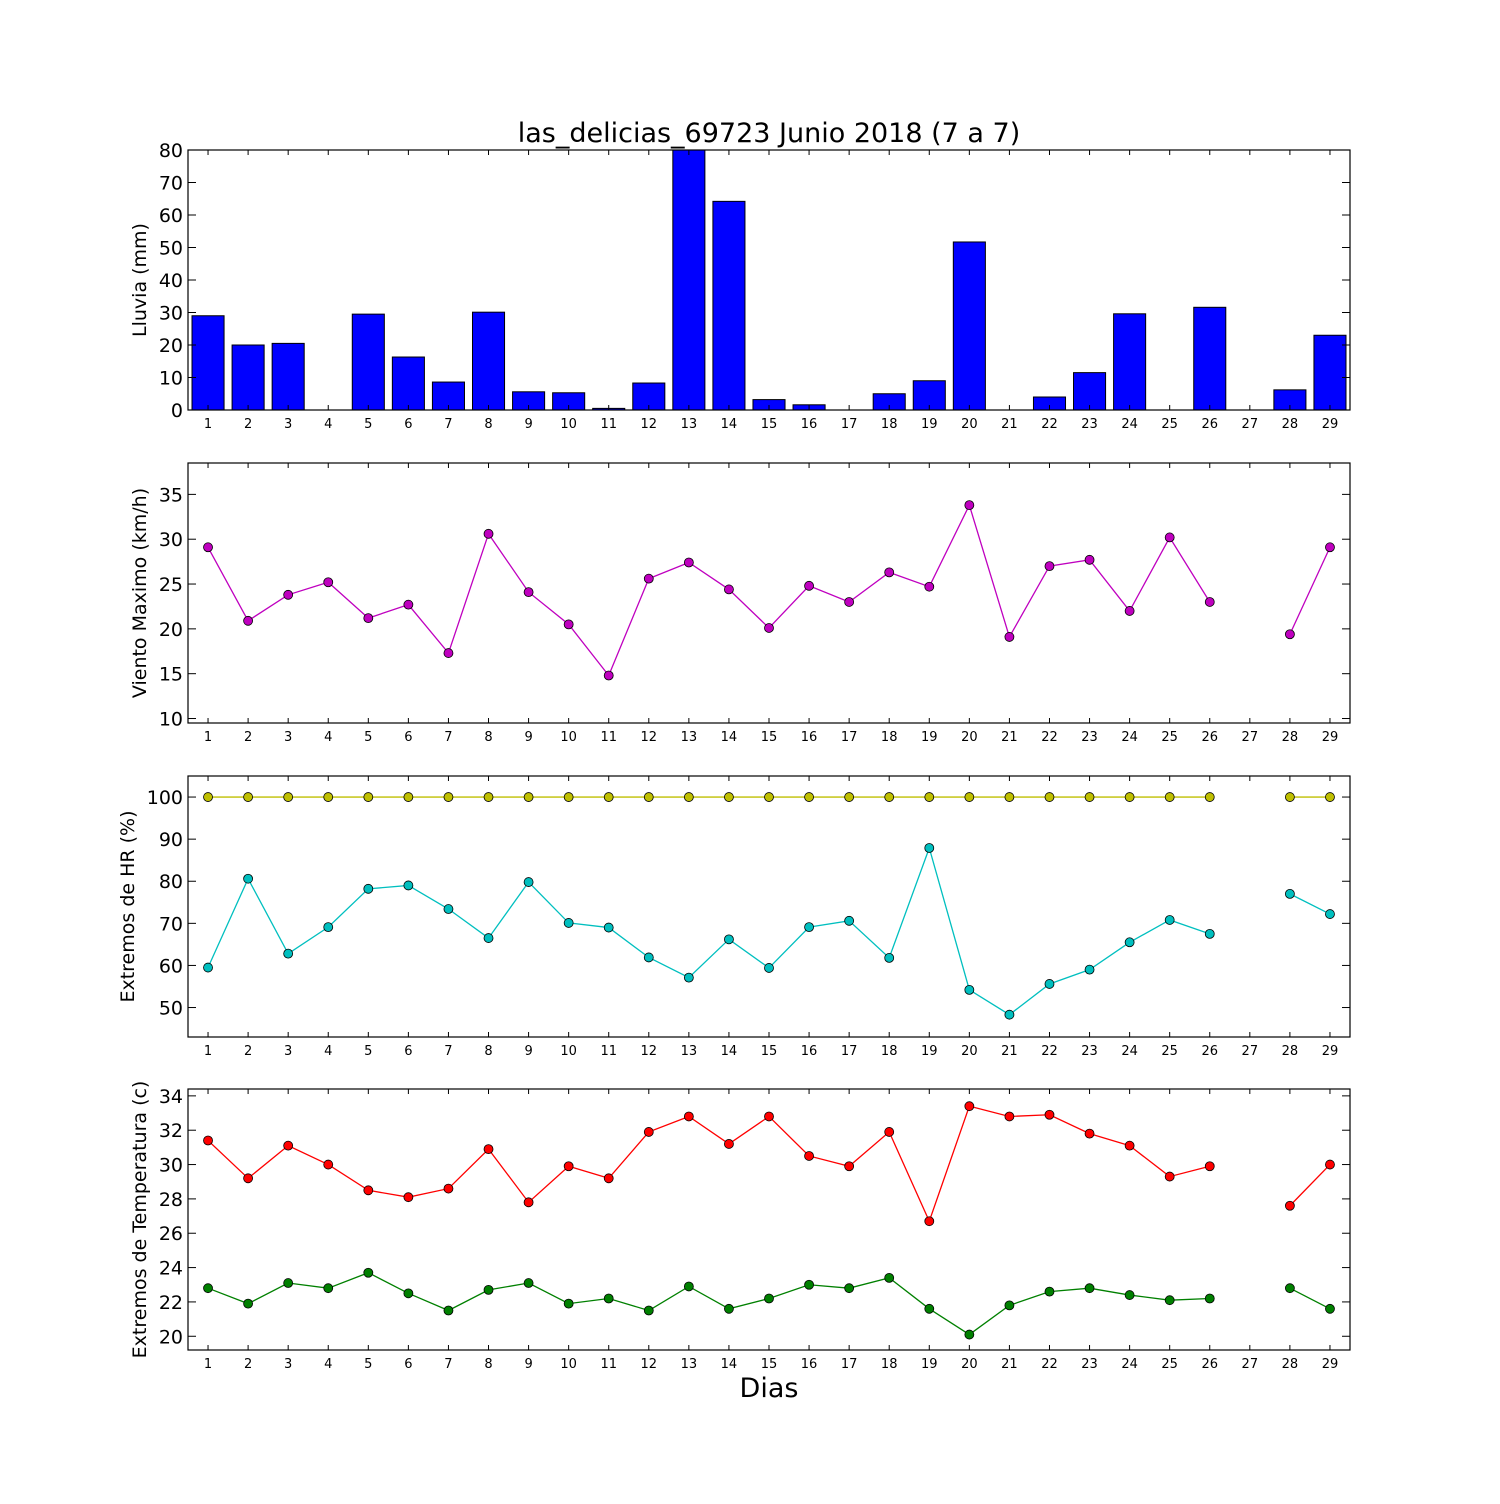 This screenshot has height=1504, width=1500. I want to click on x-tick-label: 3, so click(288, 1051).